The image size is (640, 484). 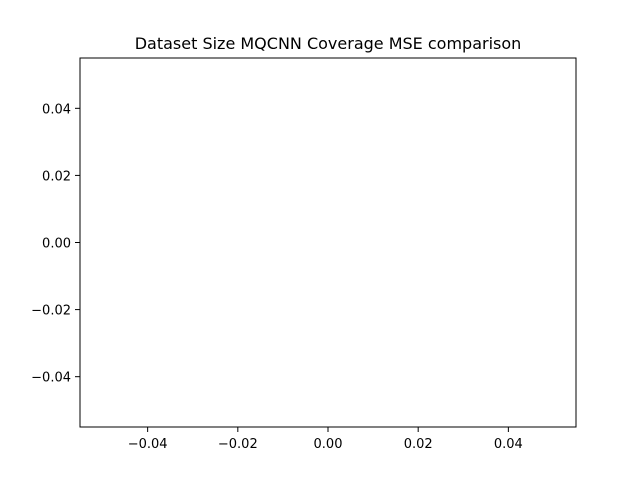 I want to click on y-axis-ticks: −0.04 −0.02 0.00 0.02 0.04, so click(x=55, y=244).